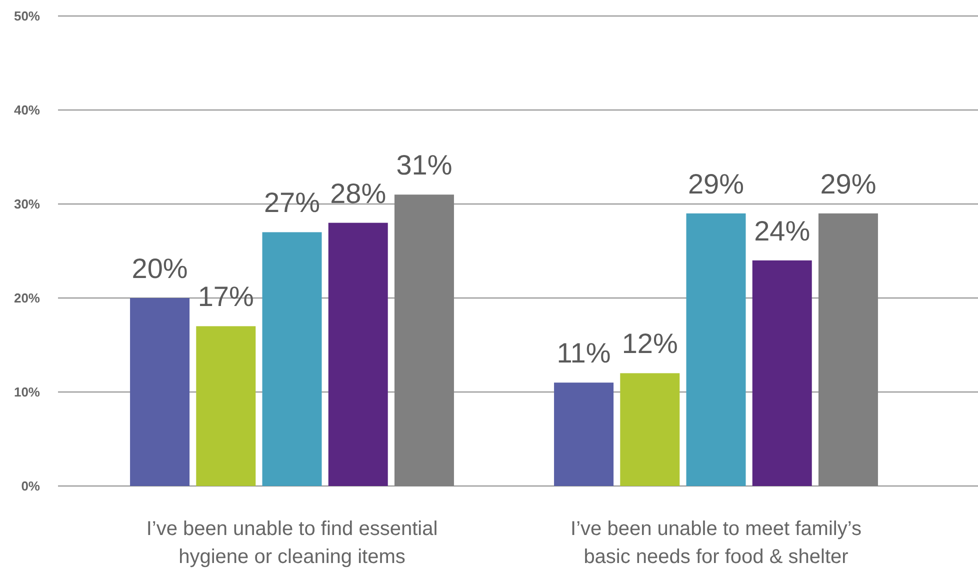 This screenshot has height=576, width=978. What do you see at coordinates (358, 193) in the screenshot?
I see `data-label: 28%` at bounding box center [358, 193].